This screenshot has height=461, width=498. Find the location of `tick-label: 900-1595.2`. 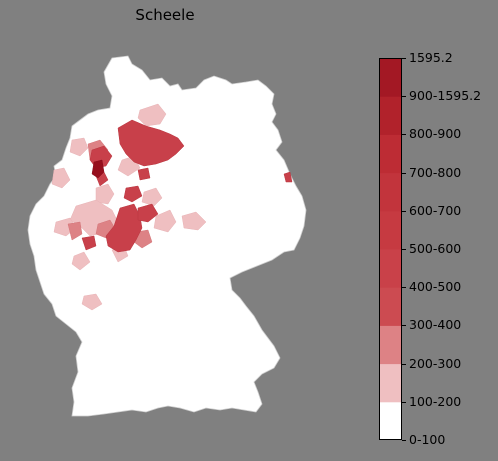

tick-label: 900-1595.2 is located at coordinates (445, 96).